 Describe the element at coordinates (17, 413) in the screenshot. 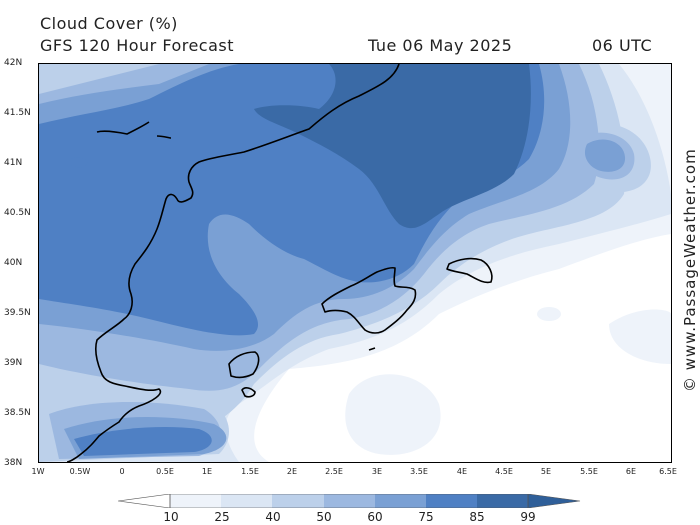

I see `lat-label-38-5n: 38.5N` at that location.